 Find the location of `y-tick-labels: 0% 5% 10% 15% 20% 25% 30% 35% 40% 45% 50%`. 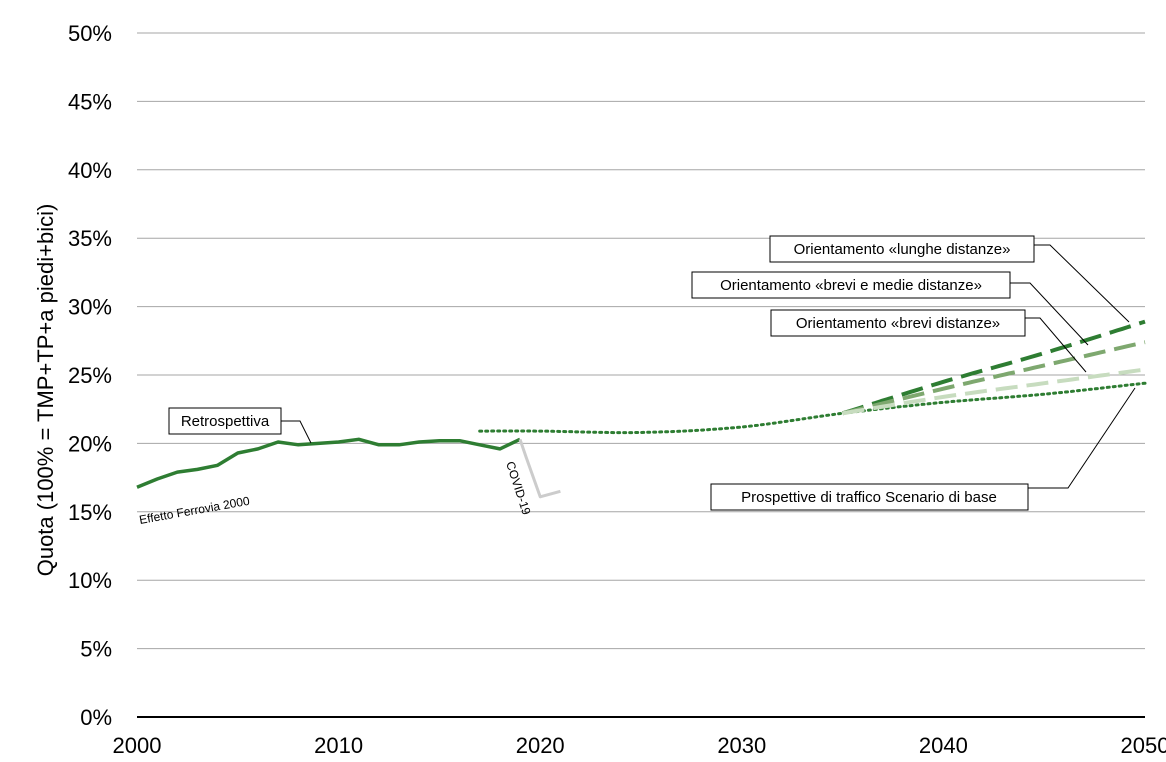

y-tick-labels: 0% 5% 10% 15% 20% 25% 30% 35% 40% 45% 50% is located at coordinates (90, 375).